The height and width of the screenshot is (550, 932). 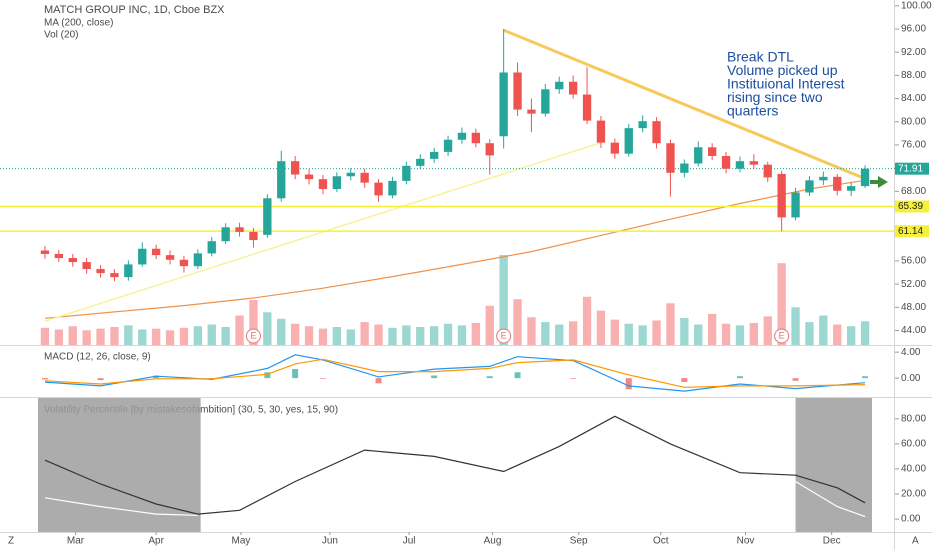 I want to click on indicator-label: MA (200, close), so click(x=78, y=23).